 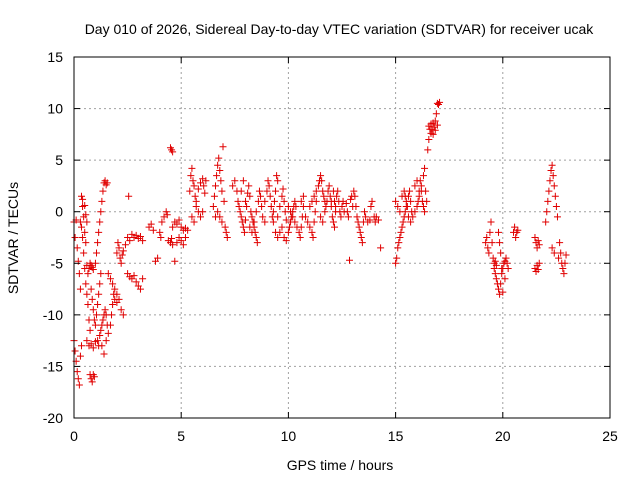 I want to click on y-tick-label: 0, so click(x=59, y=212).